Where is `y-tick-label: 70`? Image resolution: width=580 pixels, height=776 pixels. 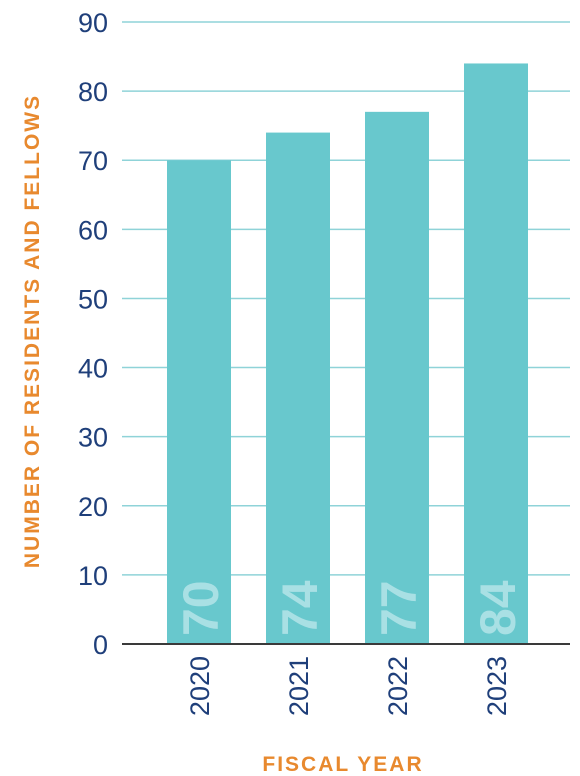
y-tick-label: 70 is located at coordinates (93, 161).